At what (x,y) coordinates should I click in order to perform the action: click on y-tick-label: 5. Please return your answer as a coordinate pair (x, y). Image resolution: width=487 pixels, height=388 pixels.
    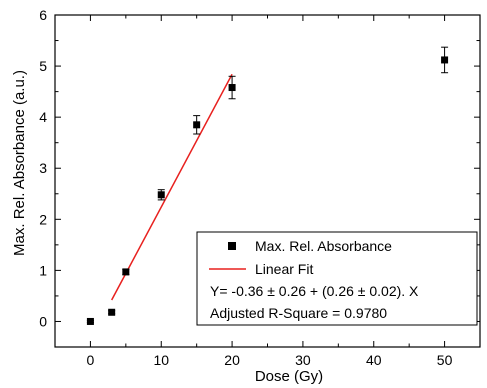
    Looking at the image, I should click on (43, 66).